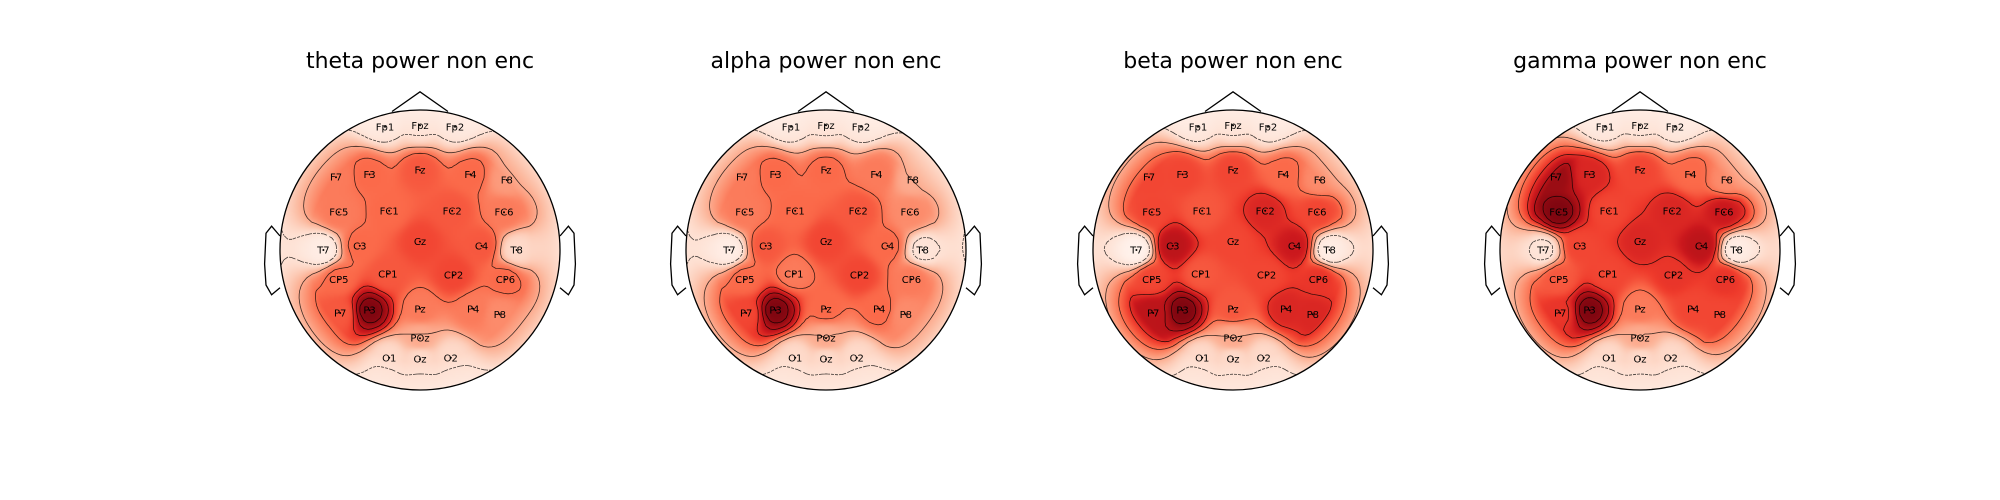 The height and width of the screenshot is (500, 2000). I want to click on panel-title: alpha power non enc, so click(826, 61).